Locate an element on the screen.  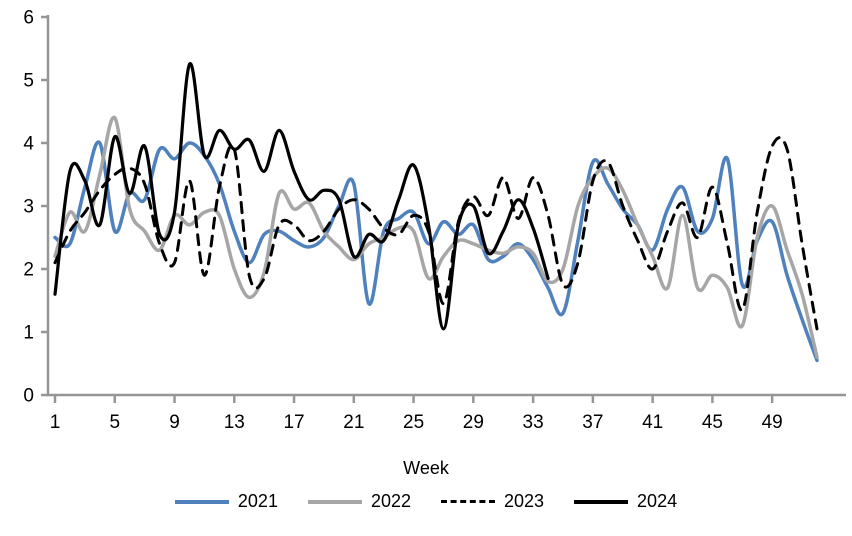
legend-item-2024: 2024 is located at coordinates (625, 501).